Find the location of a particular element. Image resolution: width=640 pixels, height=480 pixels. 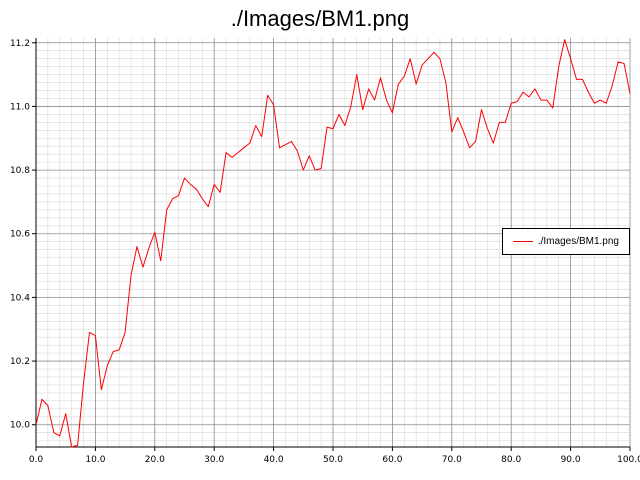

y-tick-labels: 10.0 10.2 10.4 10.6 10.8 11.0 11.2 is located at coordinates (20, 235).